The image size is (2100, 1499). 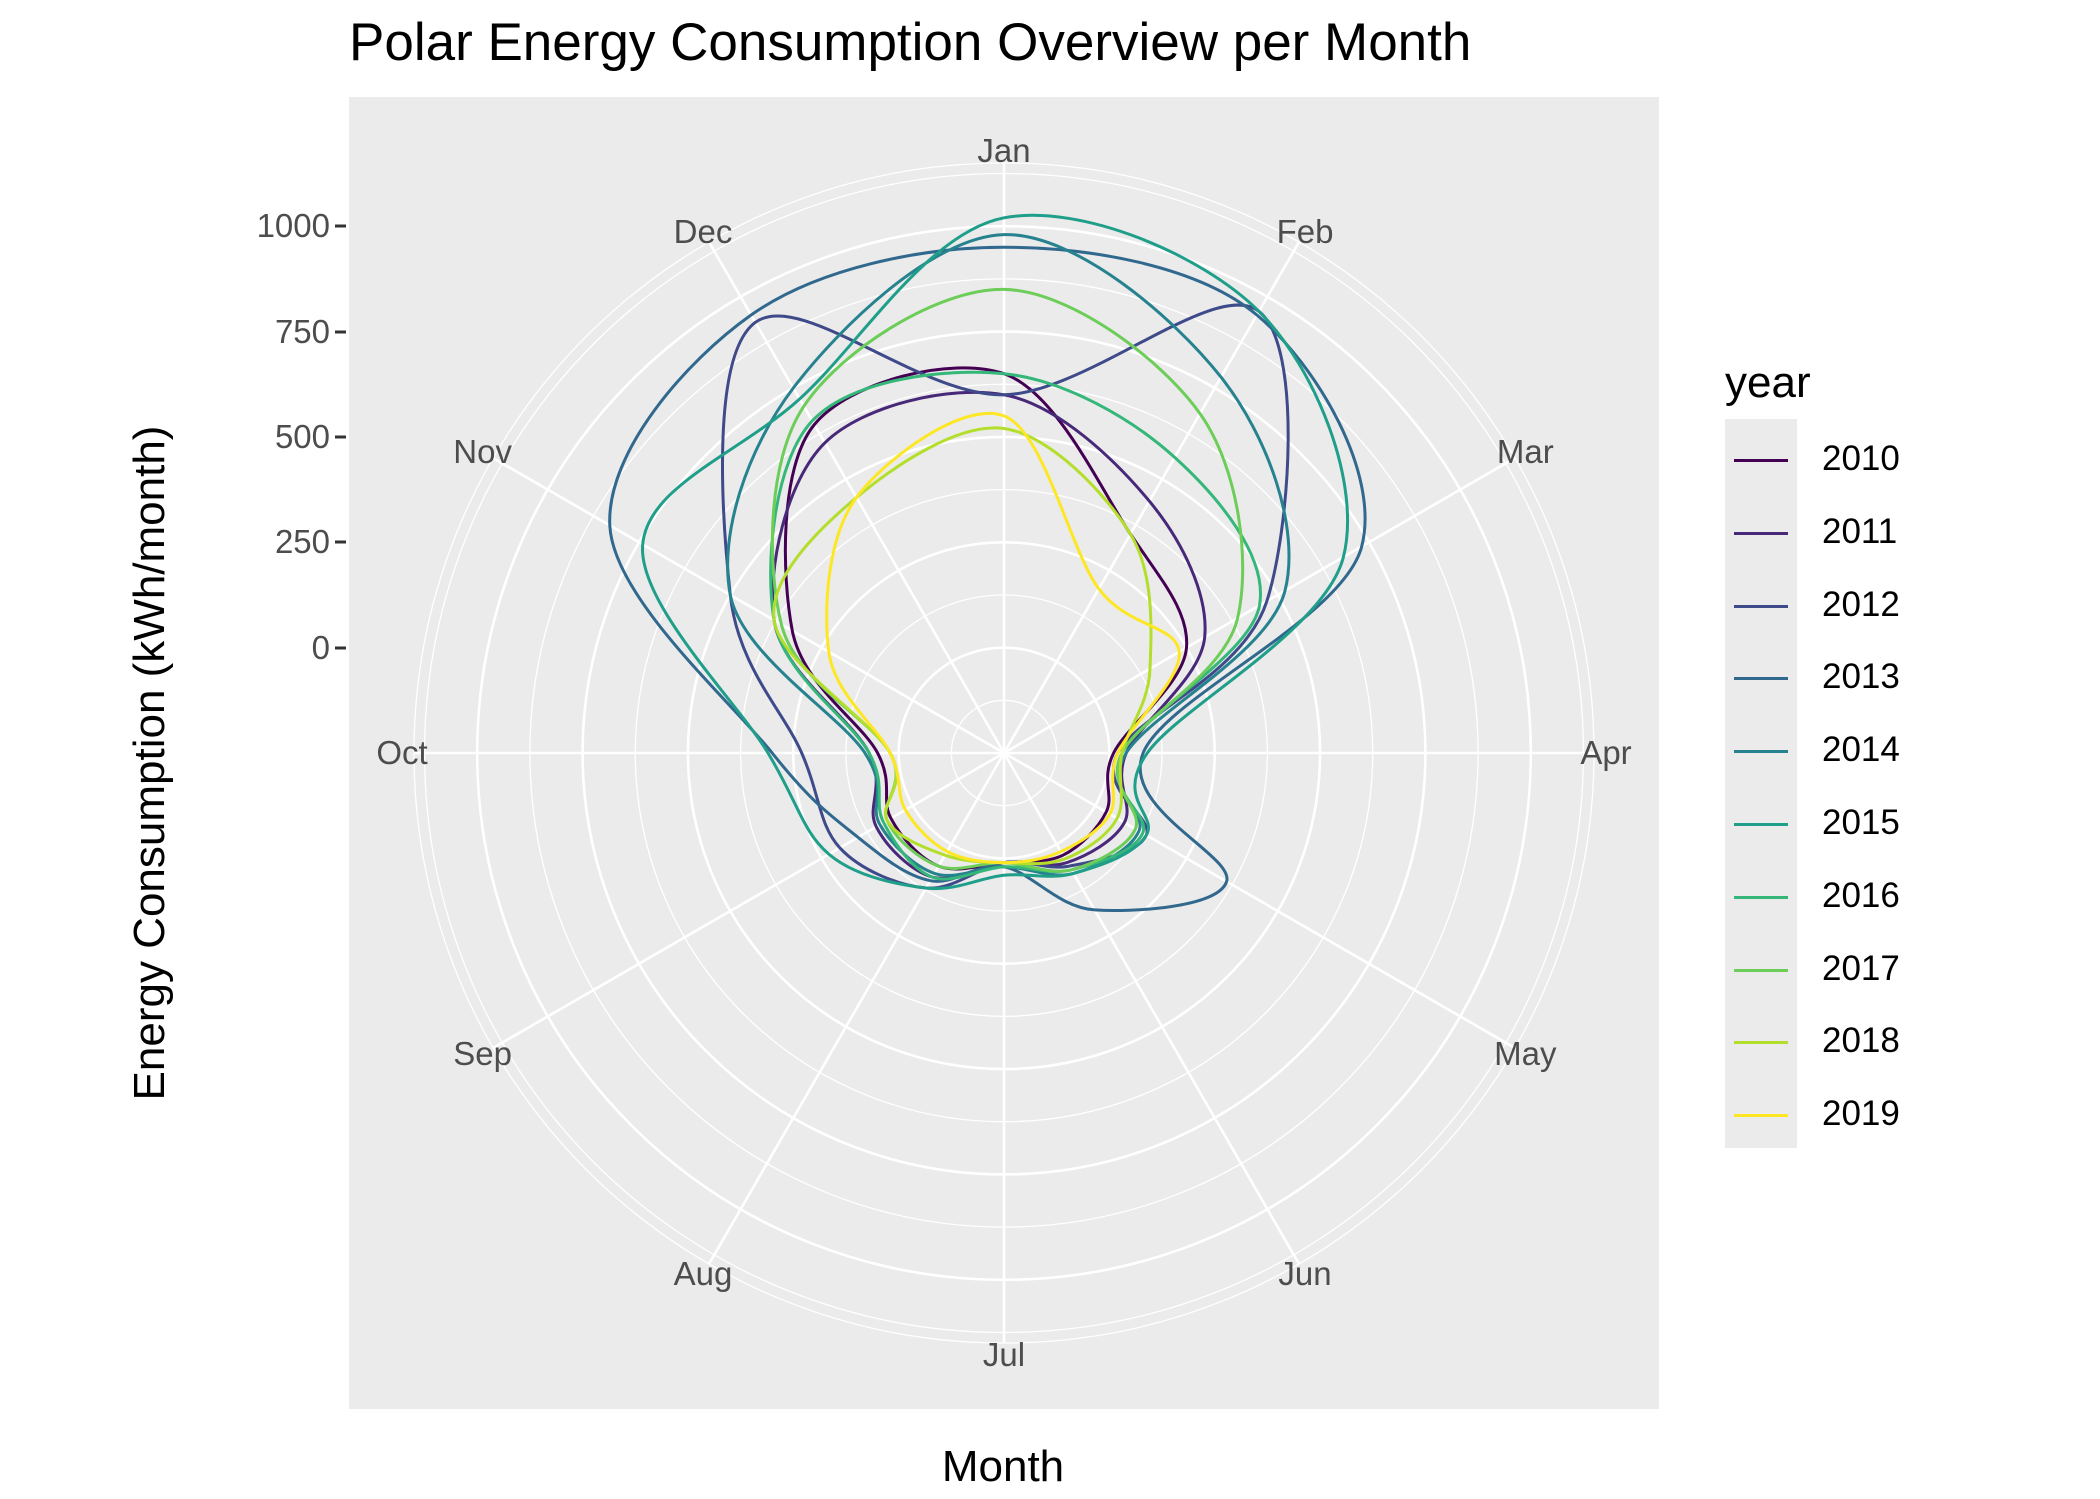 I want to click on legend-label: 2012, so click(x=1861, y=604).